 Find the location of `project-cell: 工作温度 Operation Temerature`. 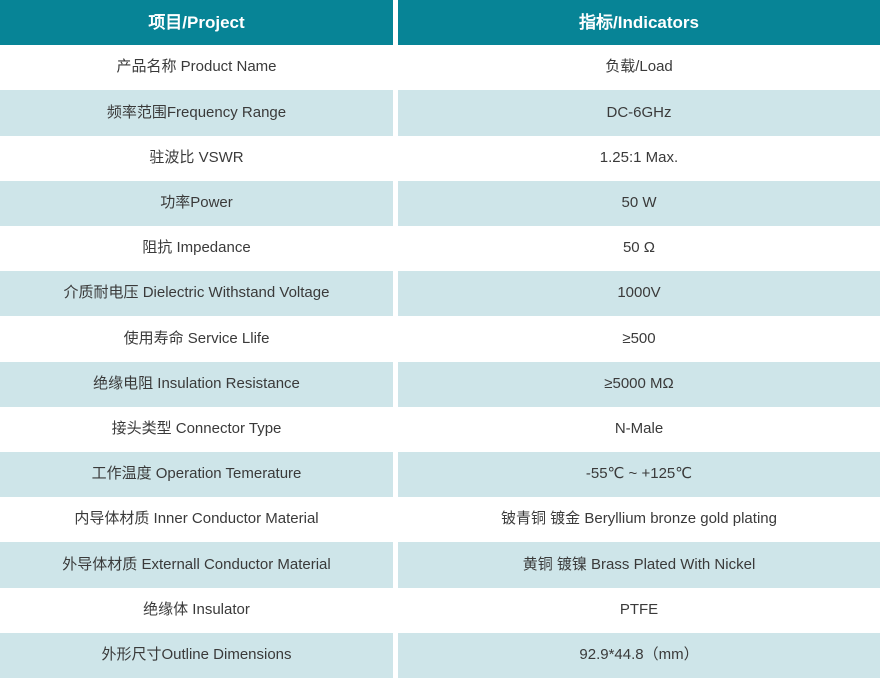

project-cell: 工作温度 Operation Temerature is located at coordinates (196, 475).